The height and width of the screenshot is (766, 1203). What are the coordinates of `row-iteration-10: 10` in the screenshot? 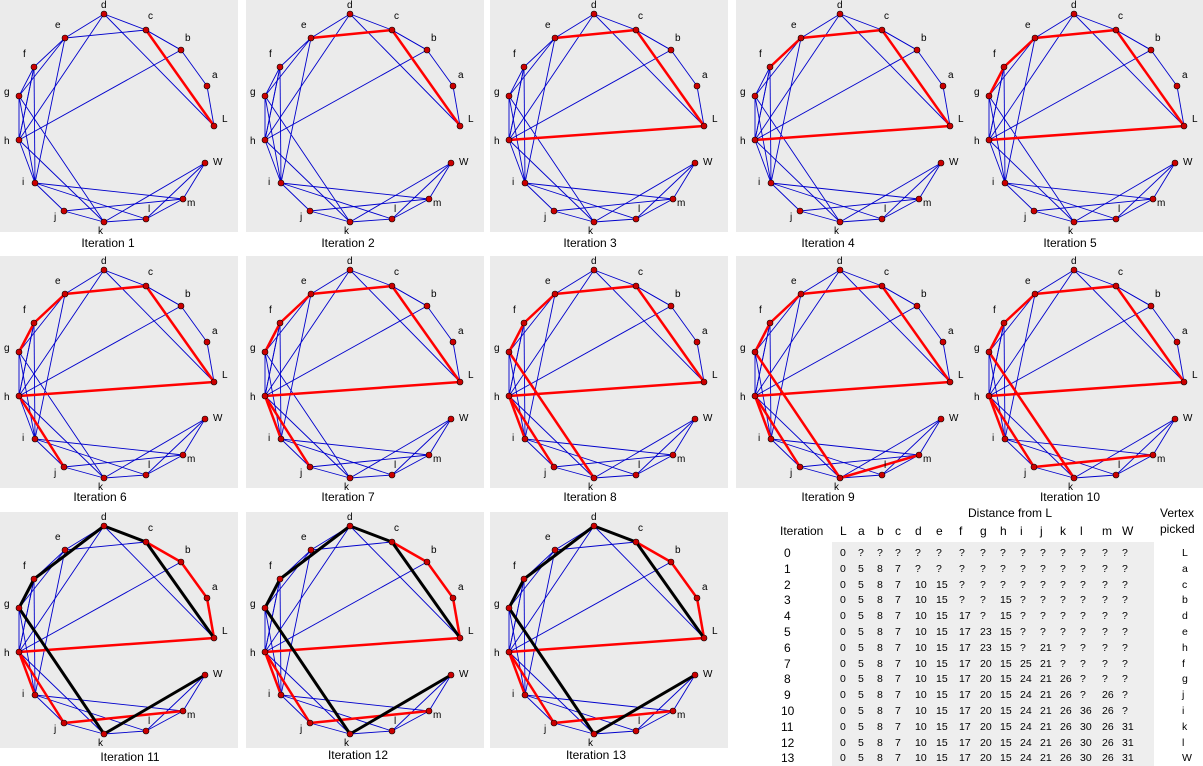 It's located at (788, 711).